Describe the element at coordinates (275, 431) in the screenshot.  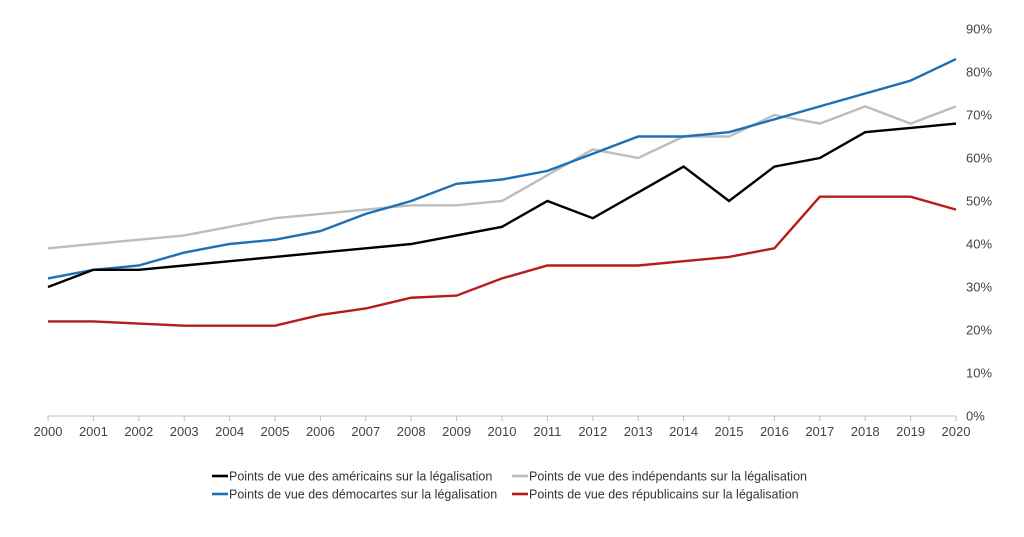
I see `x-tick-label: 2005` at that location.